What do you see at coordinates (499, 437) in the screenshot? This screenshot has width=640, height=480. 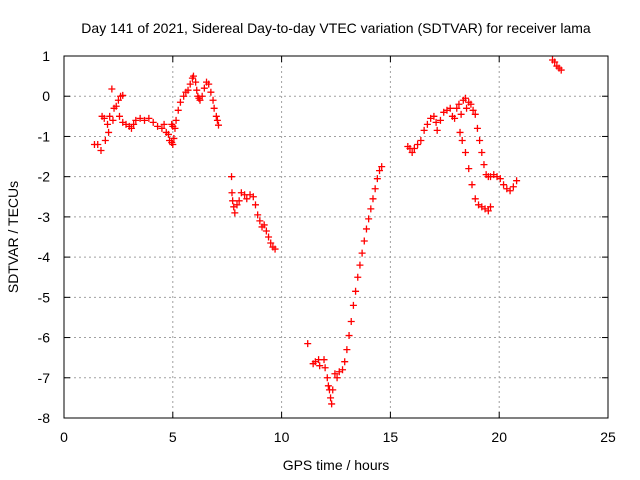 I see `x-tick-label: 20` at bounding box center [499, 437].